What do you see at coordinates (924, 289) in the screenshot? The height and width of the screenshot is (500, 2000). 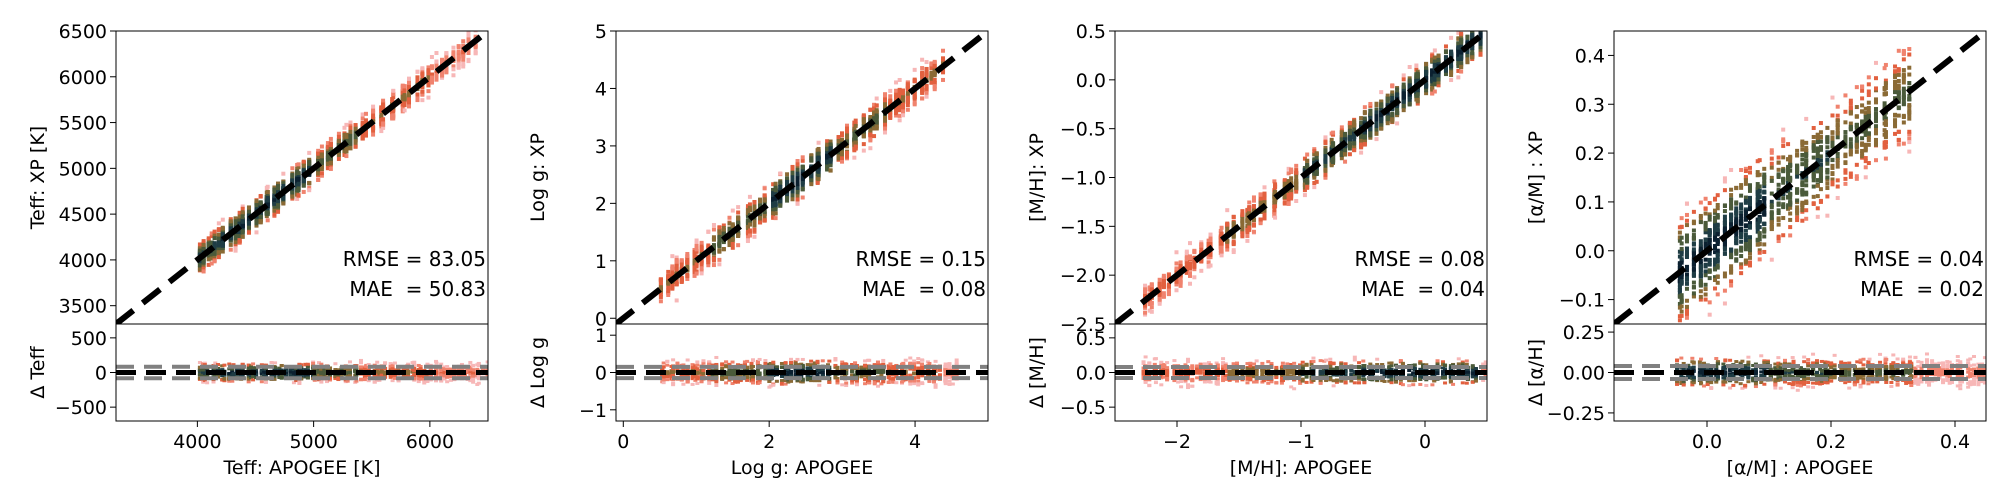 I see `mae-label: MAE = 0.08` at bounding box center [924, 289].